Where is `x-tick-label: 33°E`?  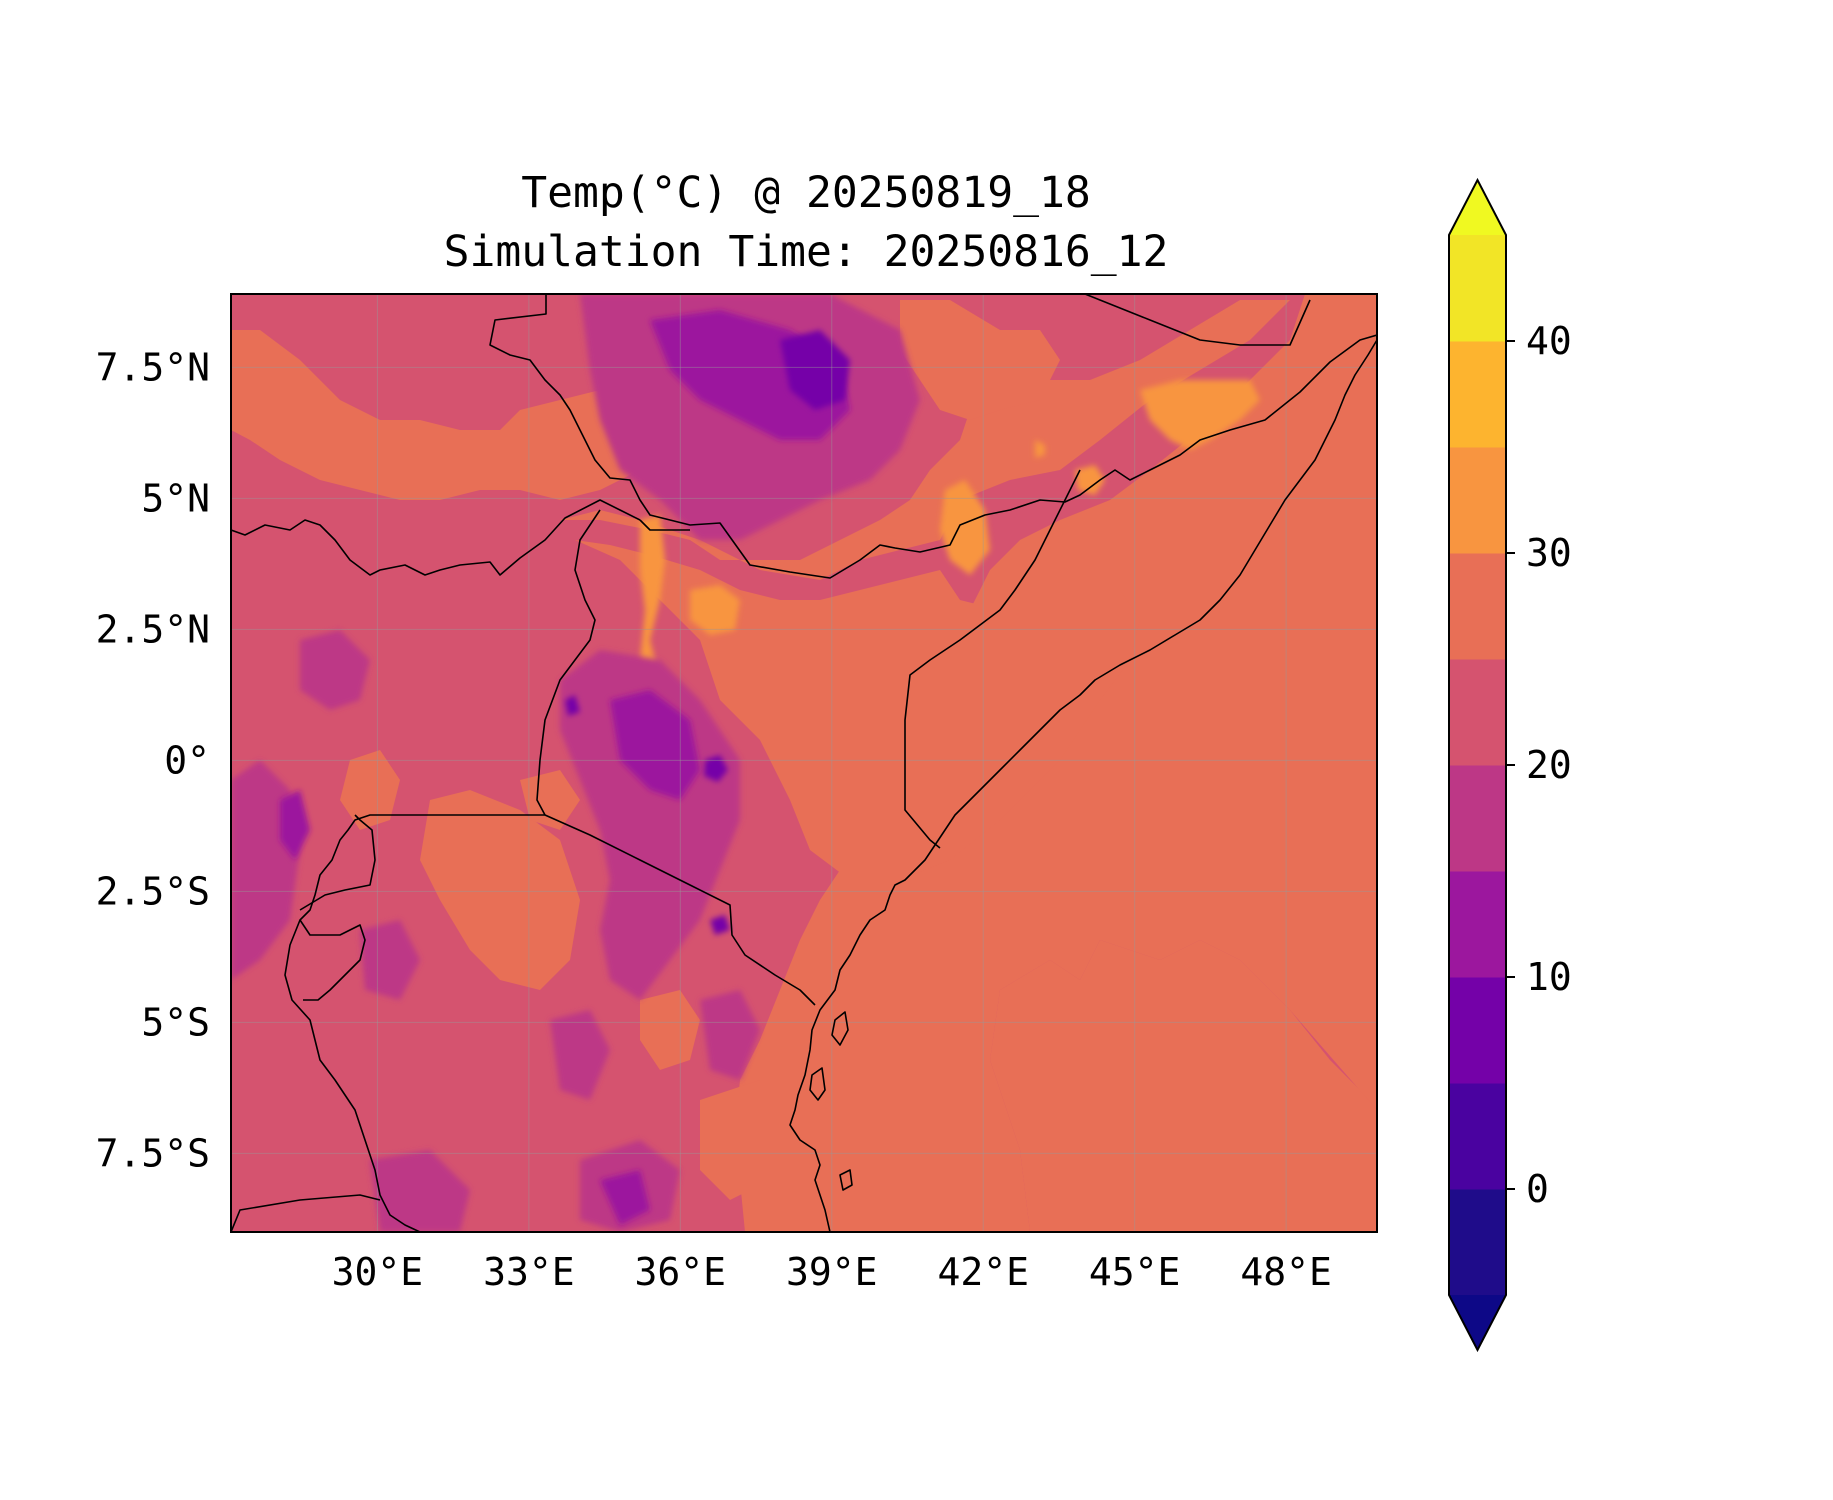 x-tick-label: 33°E is located at coordinates (529, 1272).